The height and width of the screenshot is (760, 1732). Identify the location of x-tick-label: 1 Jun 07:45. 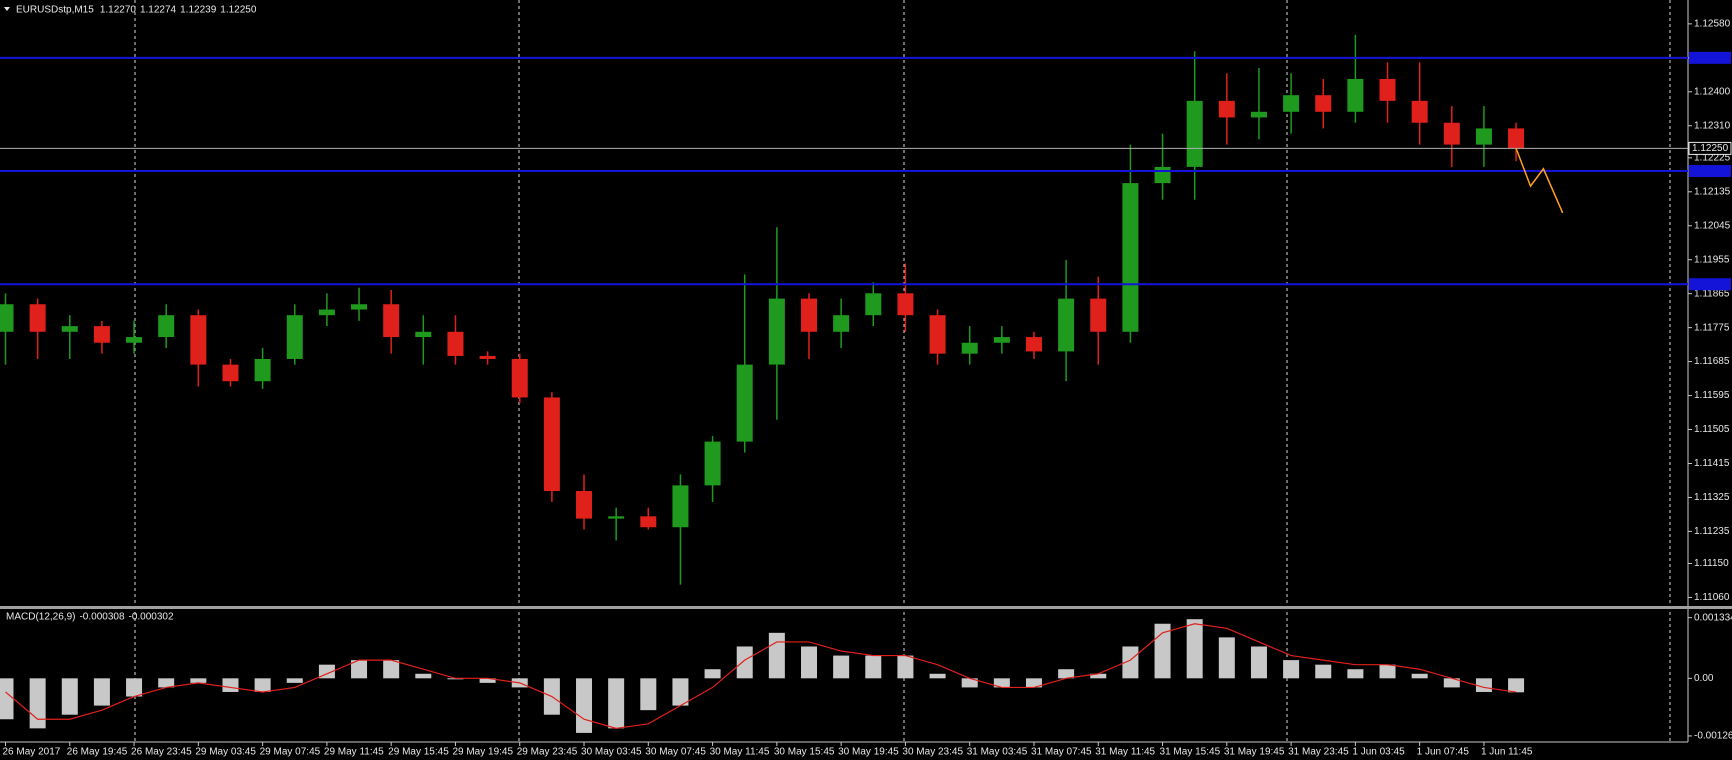
(1443, 752).